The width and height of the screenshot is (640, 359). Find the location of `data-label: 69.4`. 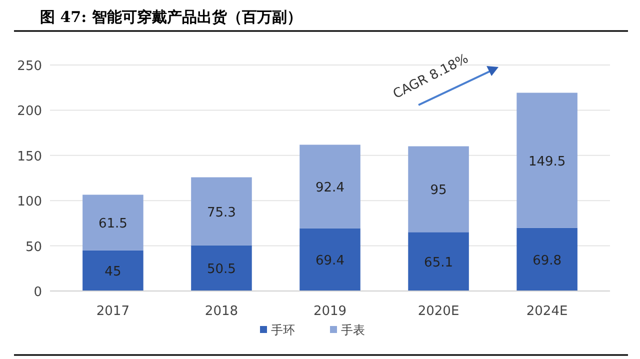

data-label: 69.4 is located at coordinates (330, 261).